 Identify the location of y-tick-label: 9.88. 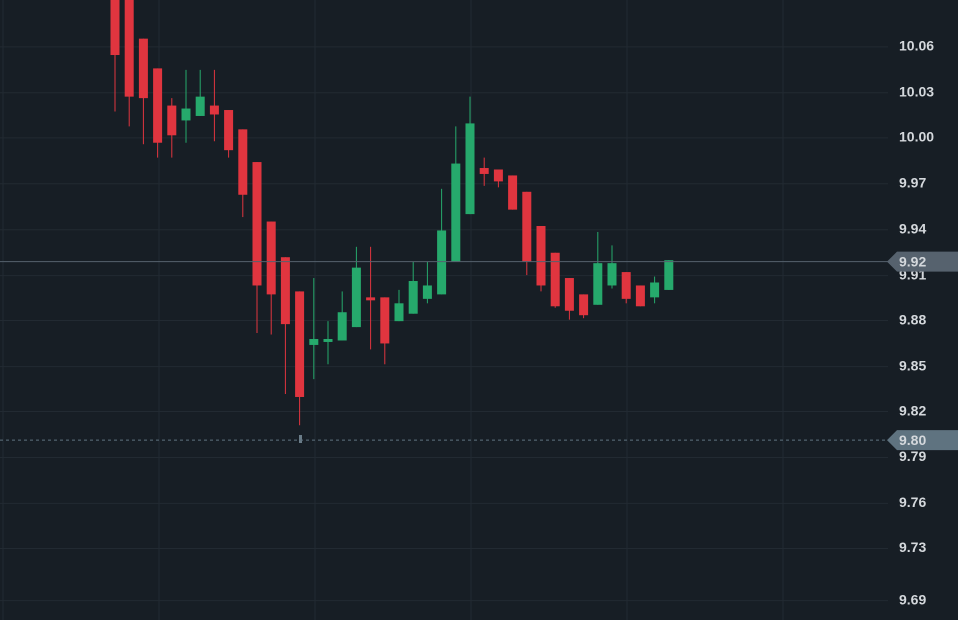
(912, 319).